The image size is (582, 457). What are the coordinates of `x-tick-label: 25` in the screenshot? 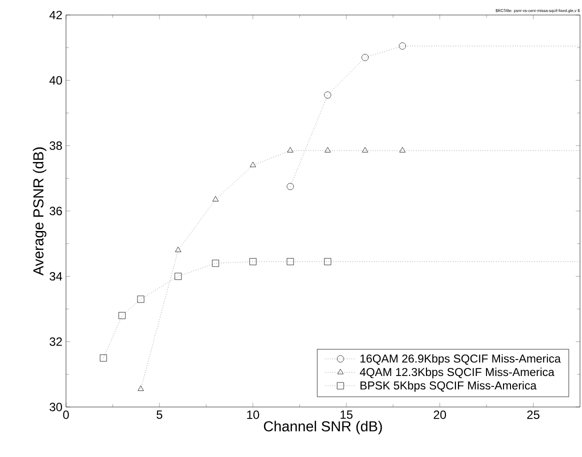 It's located at (533, 414).